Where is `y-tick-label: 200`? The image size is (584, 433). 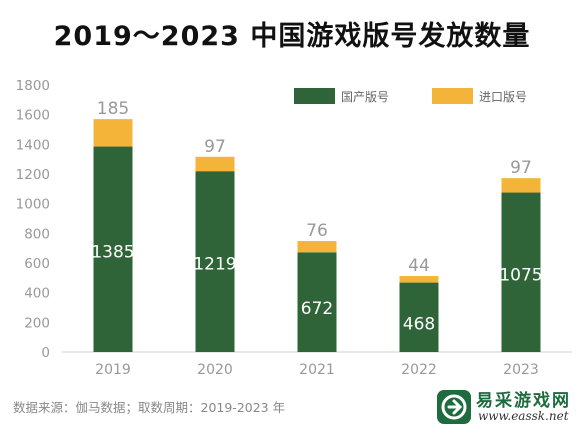 y-tick-label: 200 is located at coordinates (37, 323).